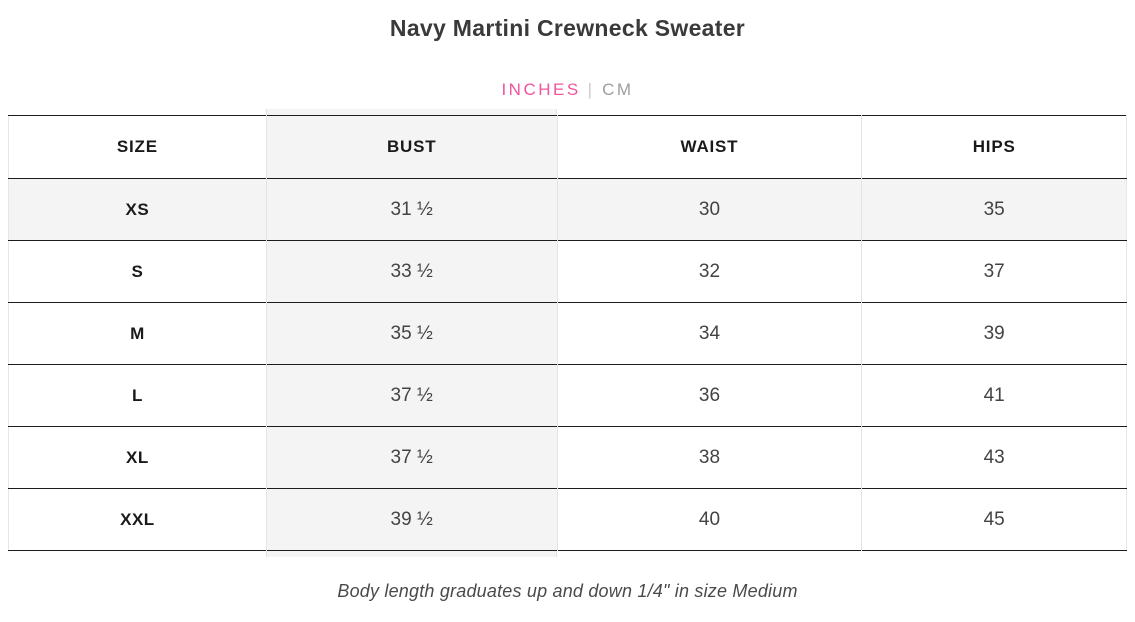 This screenshot has height=622, width=1135. What do you see at coordinates (709, 457) in the screenshot?
I see `waist-cell: 38` at bounding box center [709, 457].